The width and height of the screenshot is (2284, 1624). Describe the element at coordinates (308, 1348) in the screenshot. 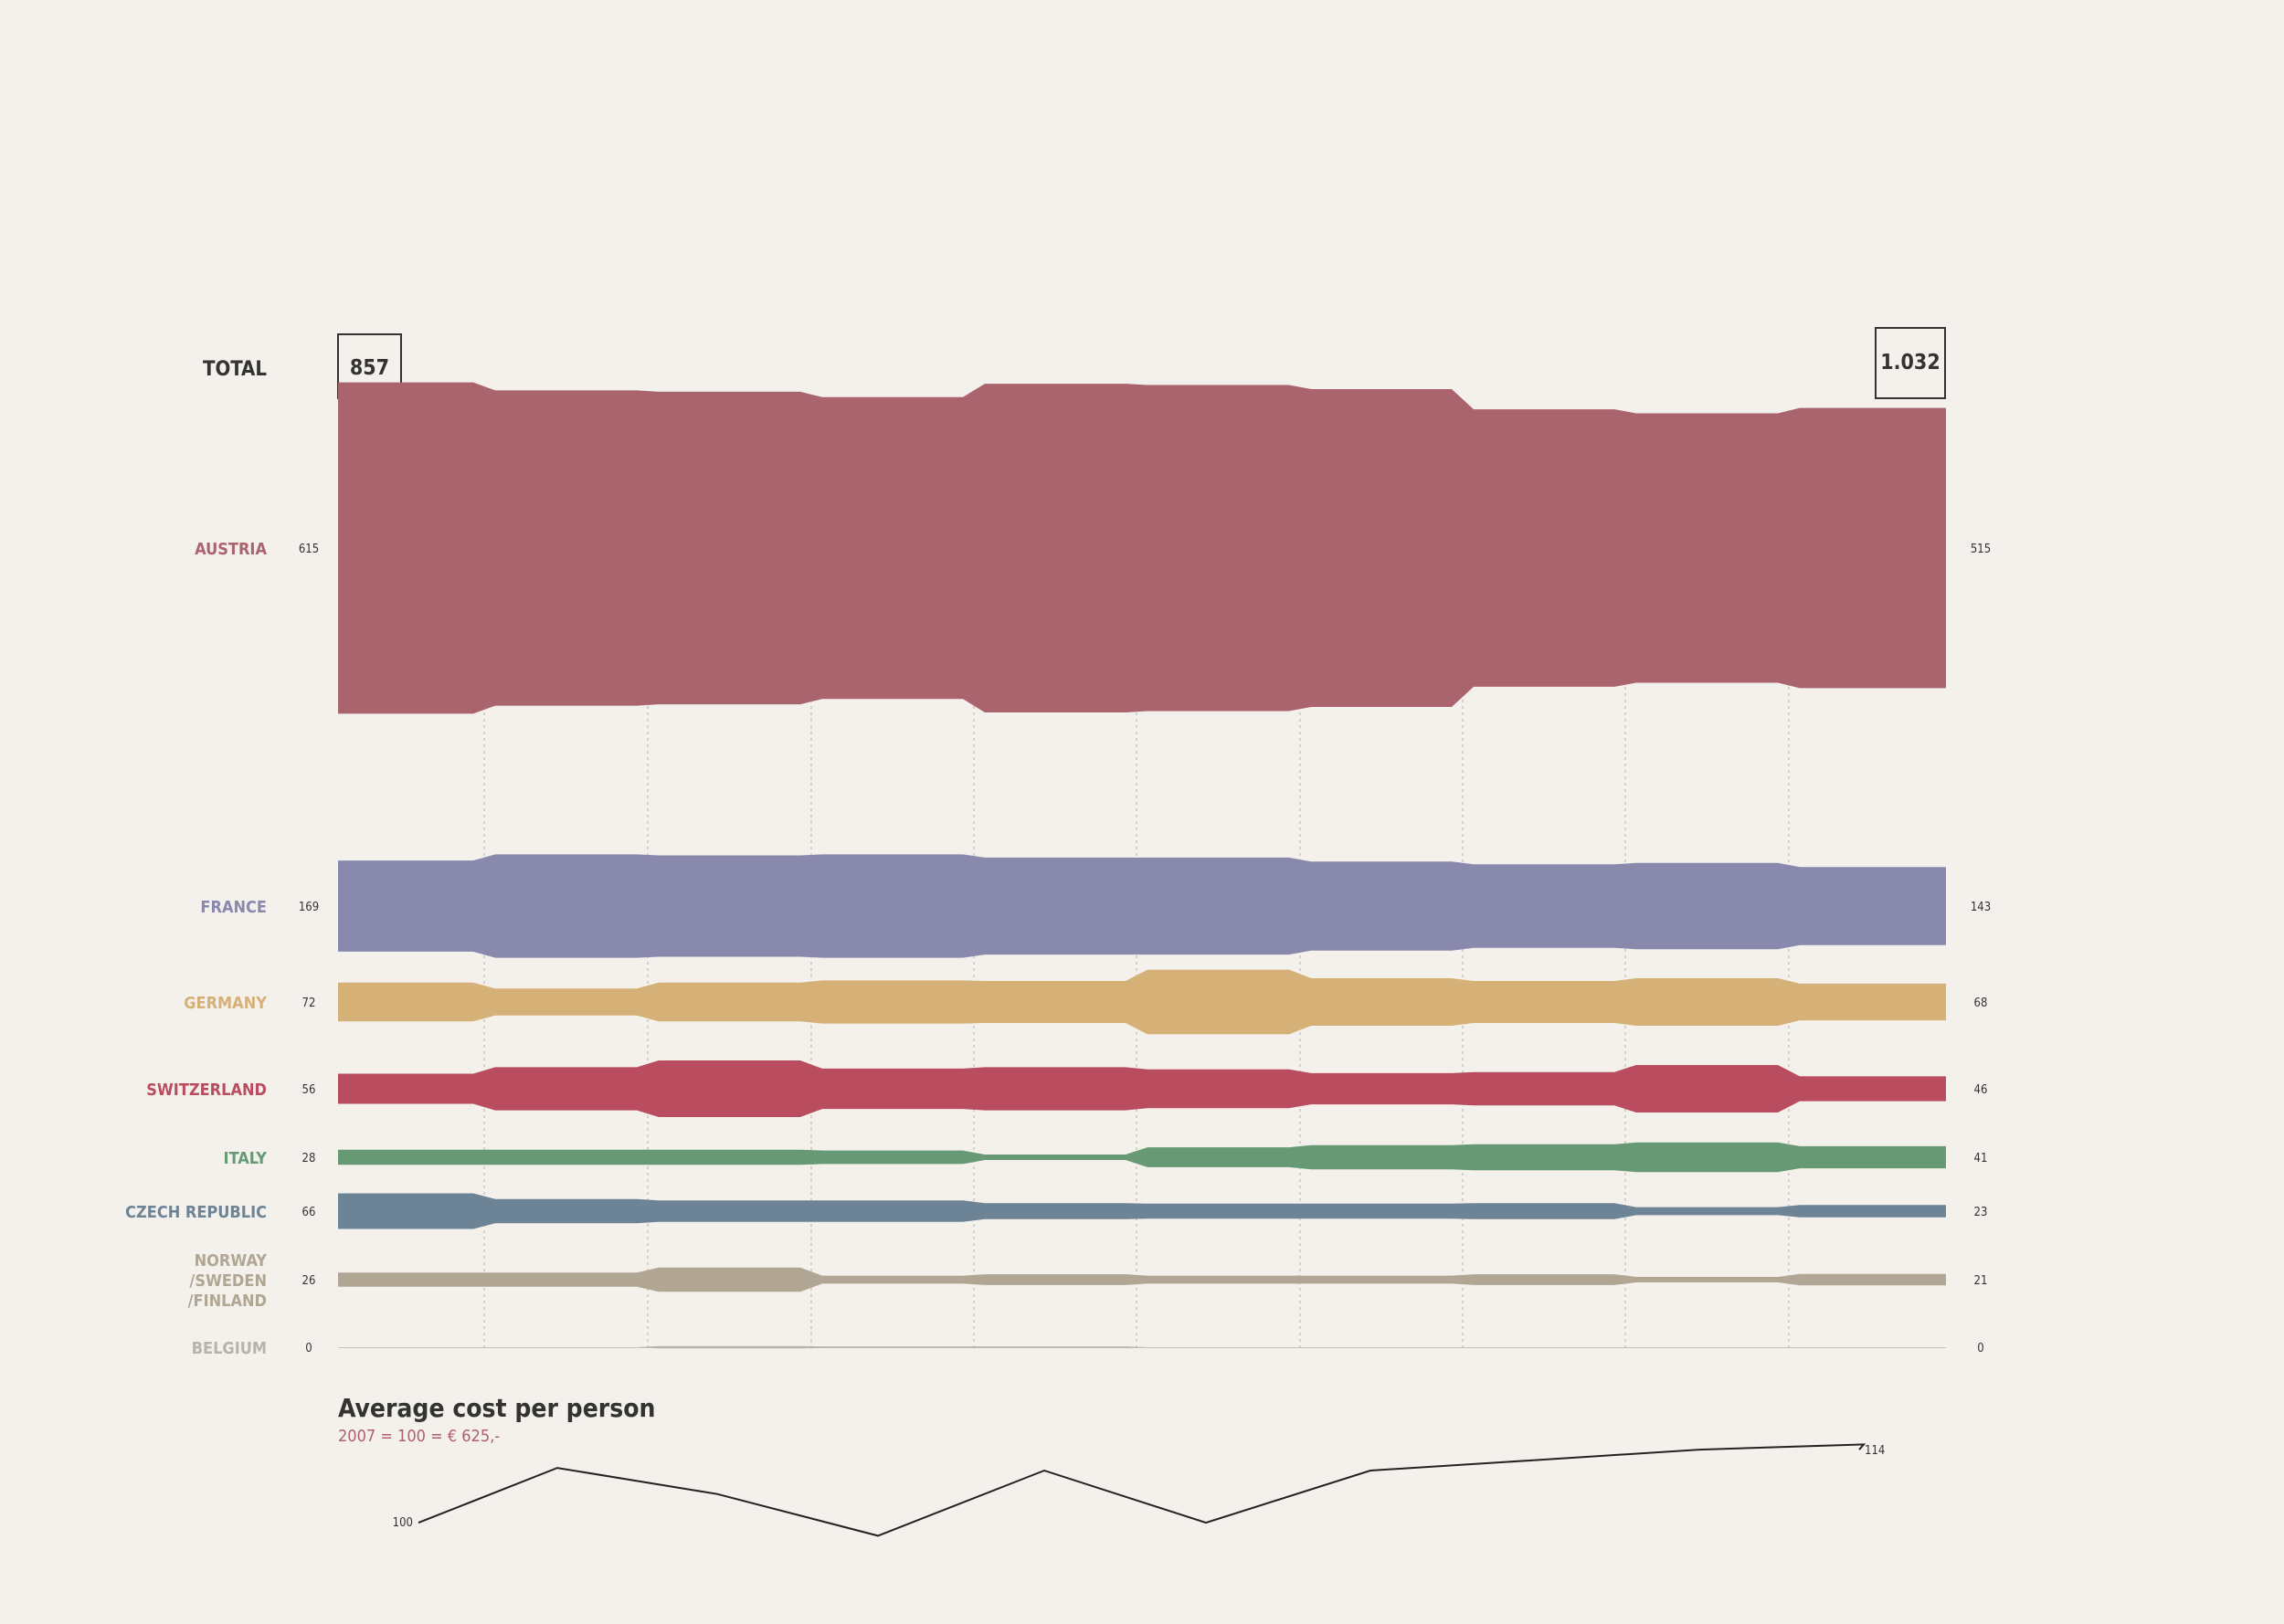

I see `series-start-value: 0` at that location.